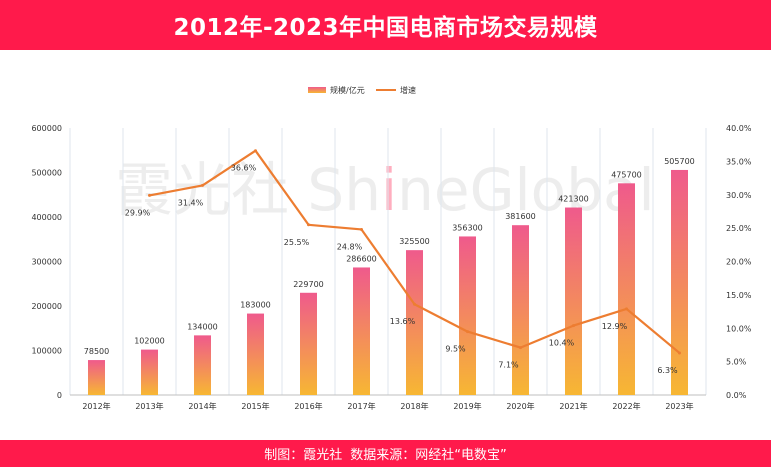 This screenshot has width=771, height=467. I want to click on chart-footer: 制图：霞光社 数据来源：网经社“电数宝”, so click(385, 453).